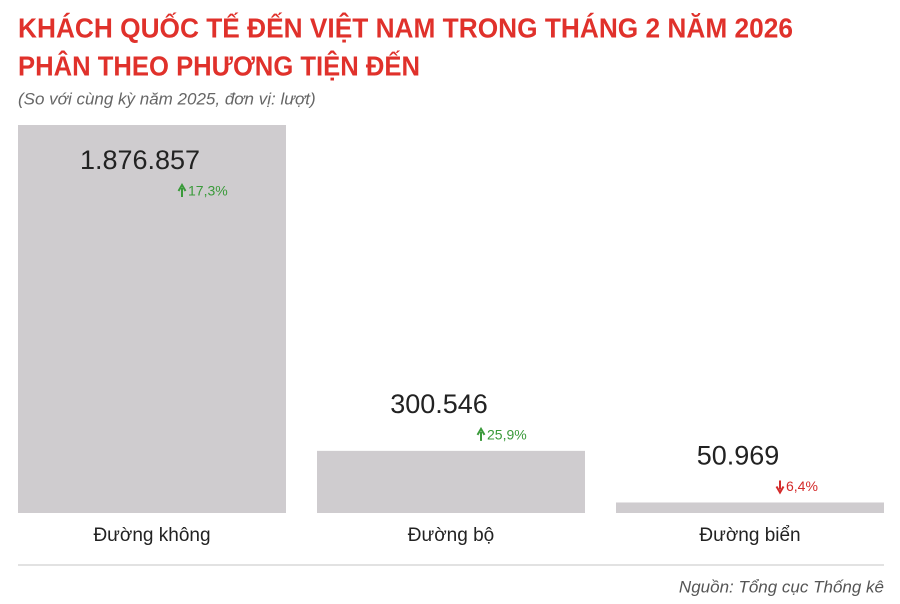  I want to click on value-label: 300.546, so click(439, 404).